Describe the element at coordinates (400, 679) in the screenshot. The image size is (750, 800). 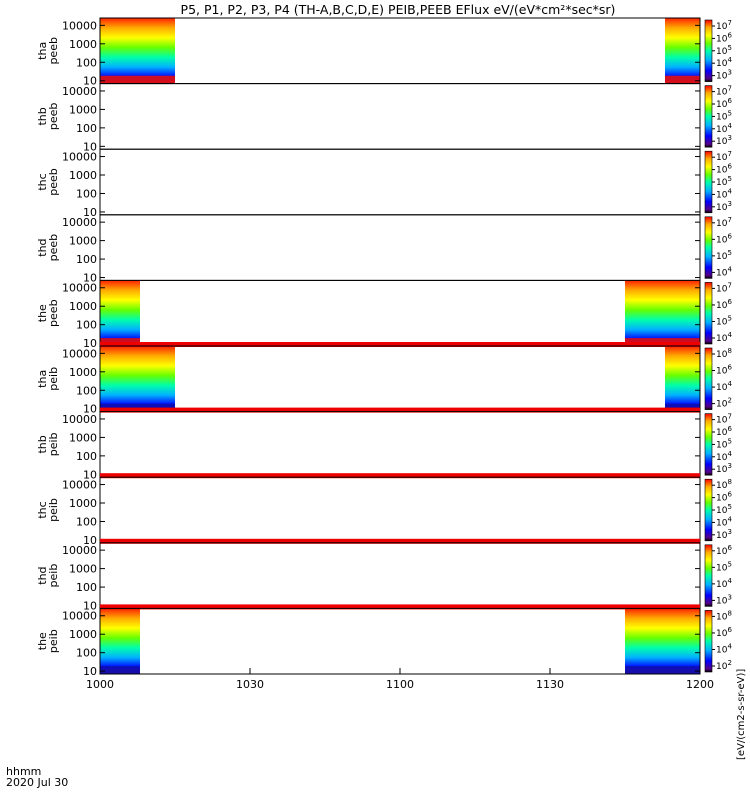
I see `x-axis: 1000 1030 1100 1130 1200` at that location.